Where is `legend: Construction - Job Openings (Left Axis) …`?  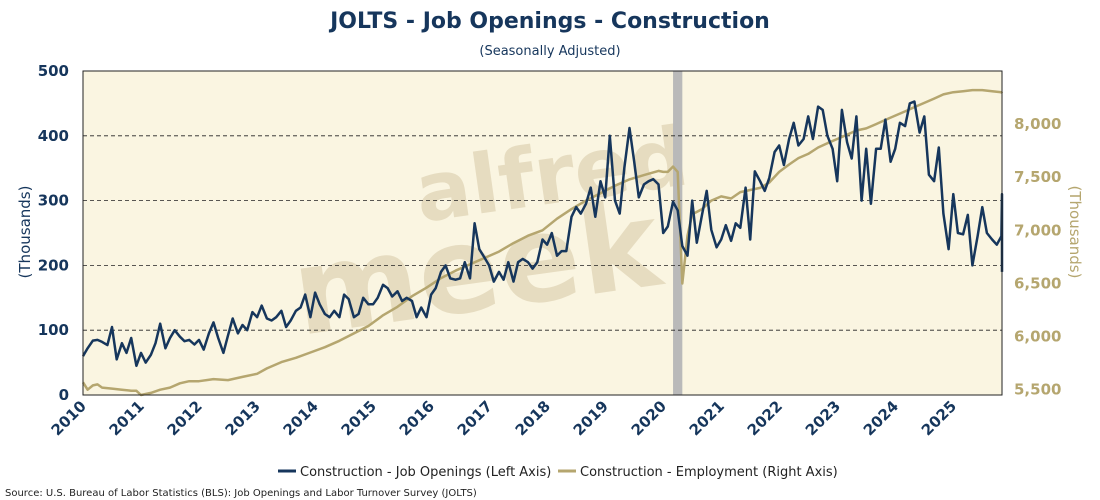
legend: Construction - Job Openings (Left Axis) … is located at coordinates (558, 472).